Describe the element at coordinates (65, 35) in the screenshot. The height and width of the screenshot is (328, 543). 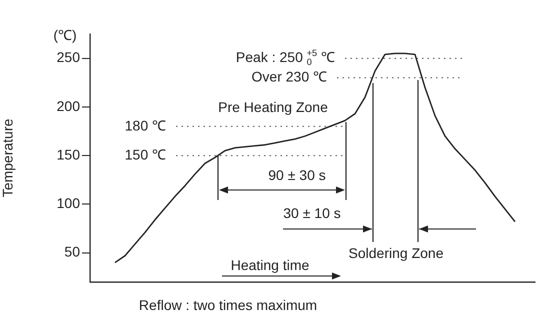
I see `text: (℃)` at that location.